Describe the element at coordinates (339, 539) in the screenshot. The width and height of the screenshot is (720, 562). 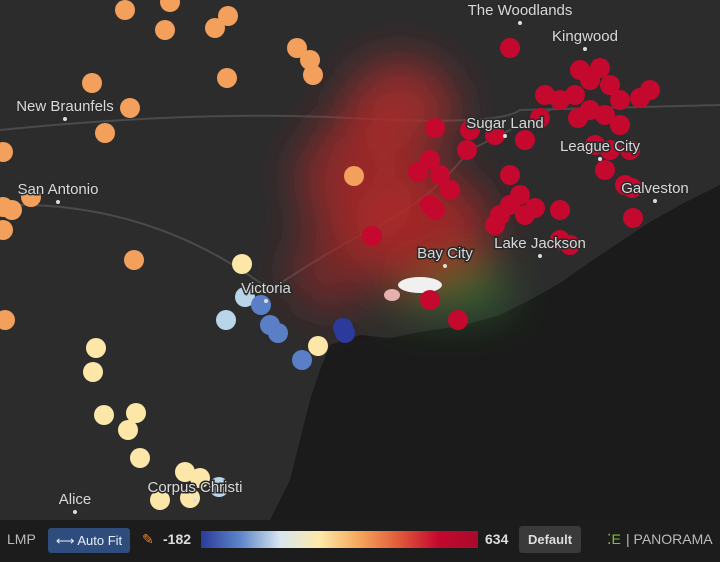
I see `color-scale` at that location.